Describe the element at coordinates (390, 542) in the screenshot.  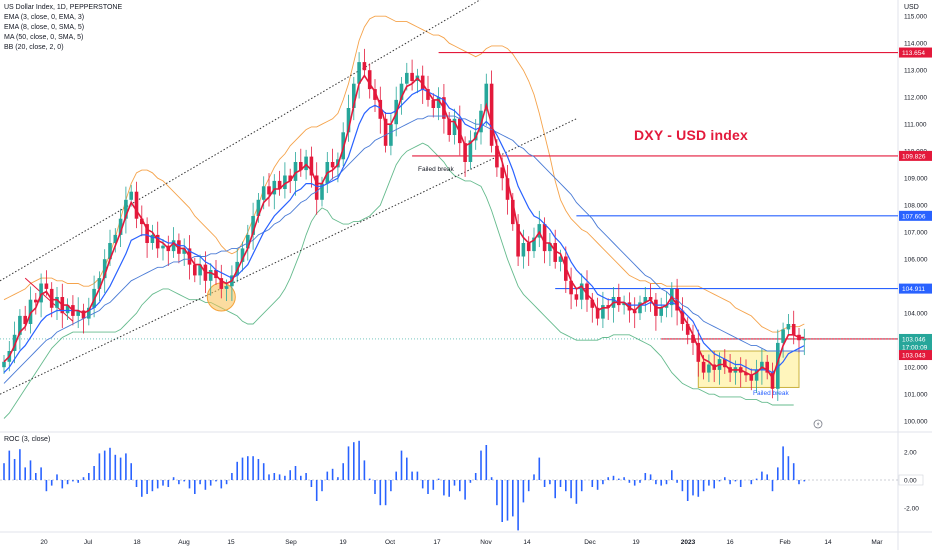
I see `time-tick-7: Oct` at that location.